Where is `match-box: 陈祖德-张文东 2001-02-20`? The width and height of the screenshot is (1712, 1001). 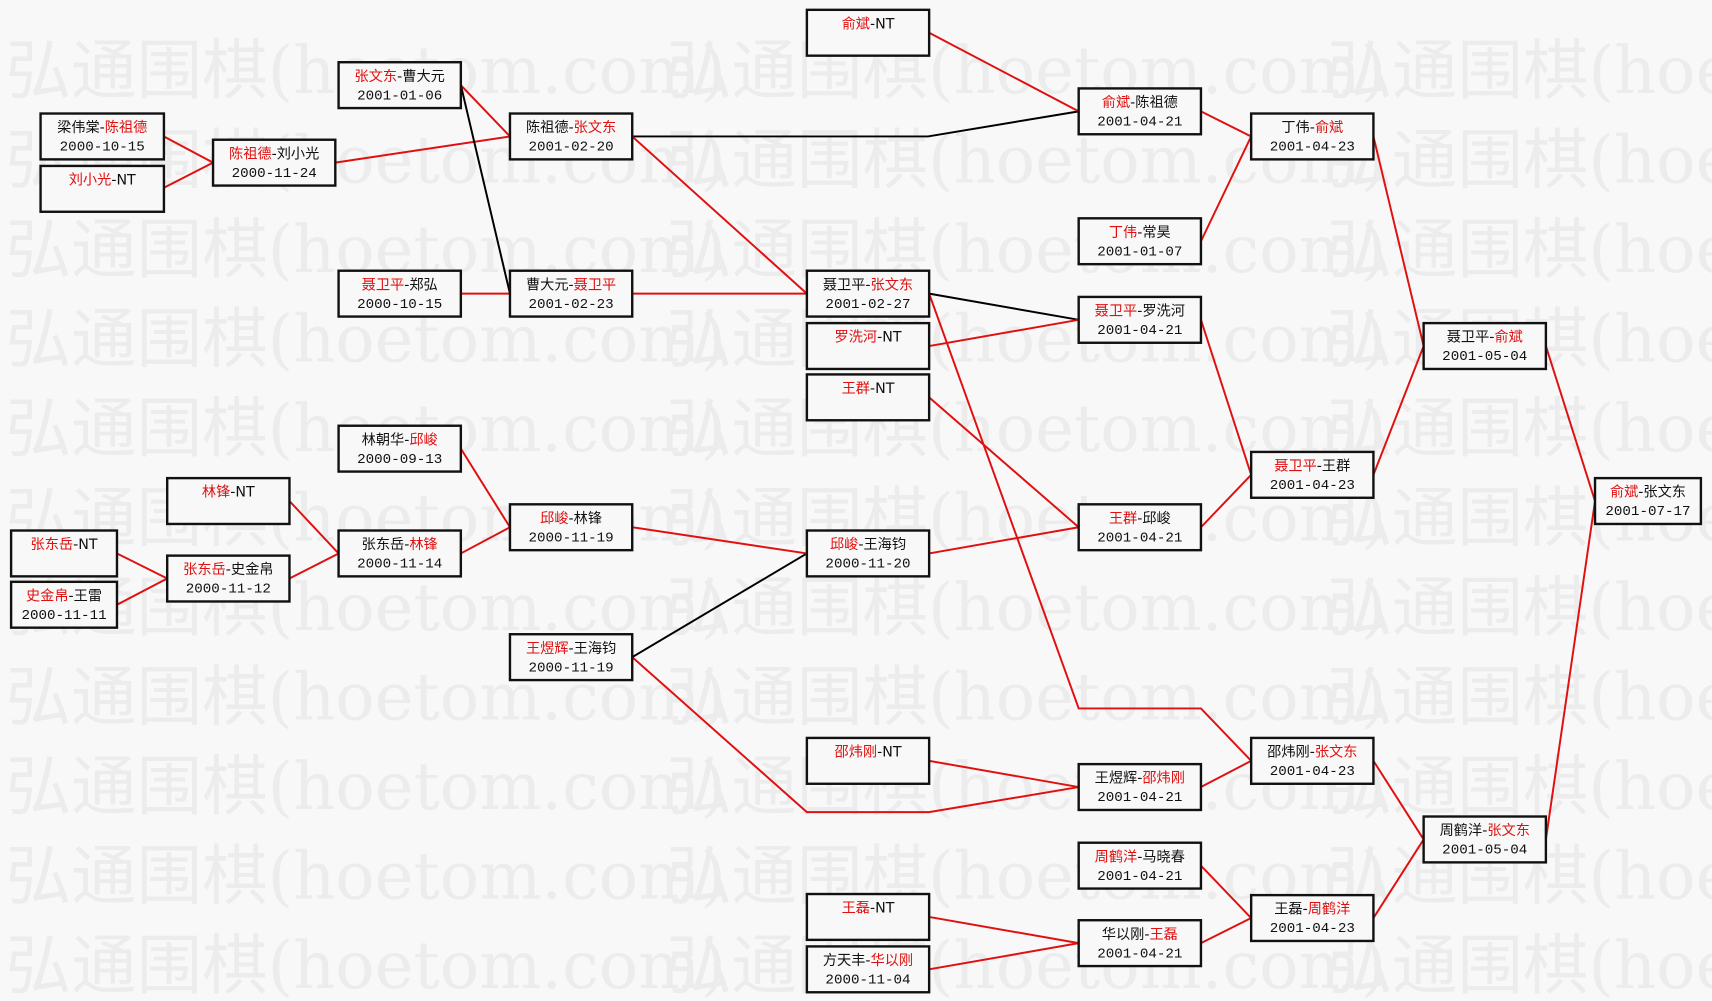
match-box: 陈祖德-张文东 2001-02-20 is located at coordinates (571, 136).